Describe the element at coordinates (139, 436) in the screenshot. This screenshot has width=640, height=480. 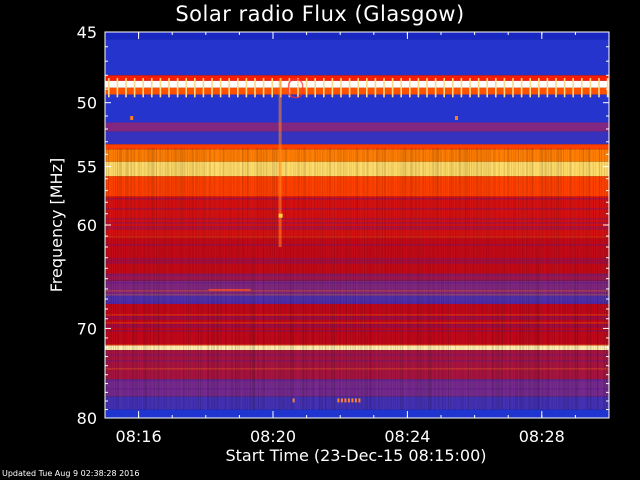
I see `x-tick-label: 08:16` at that location.